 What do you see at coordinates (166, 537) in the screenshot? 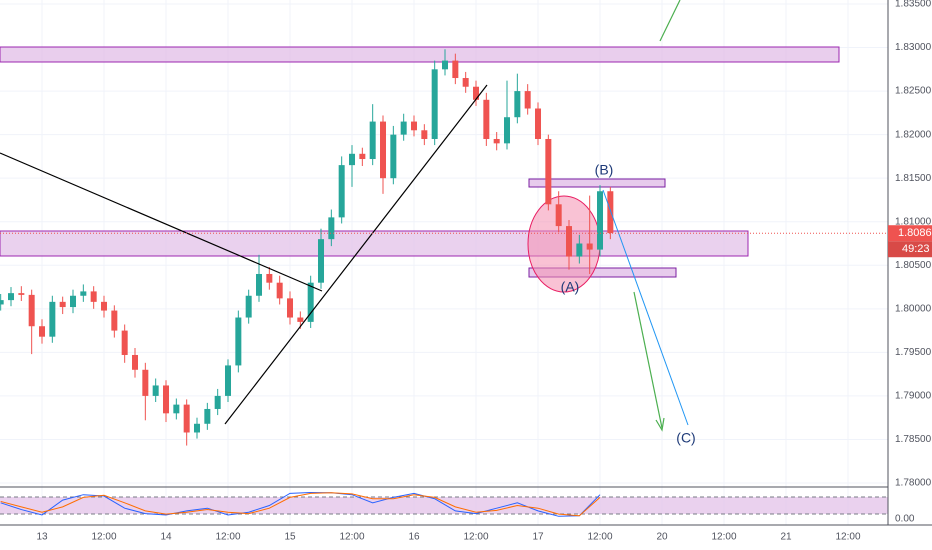
I see `x-tick-label: 14` at bounding box center [166, 537].